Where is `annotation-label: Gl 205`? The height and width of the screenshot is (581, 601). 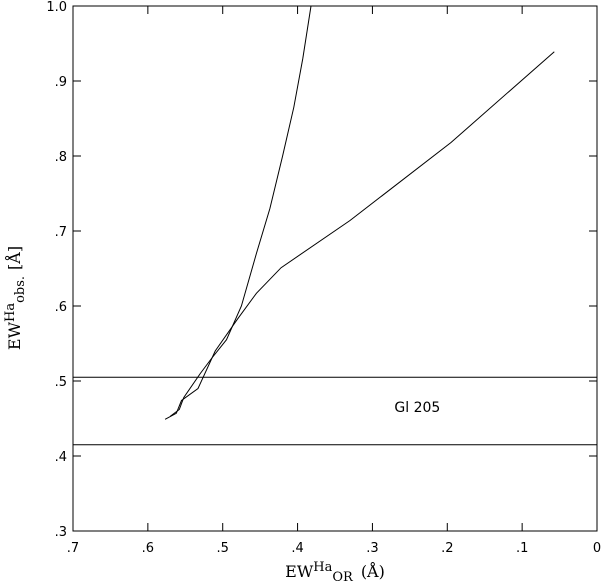 annotation-label: Gl 205 is located at coordinates (417, 408).